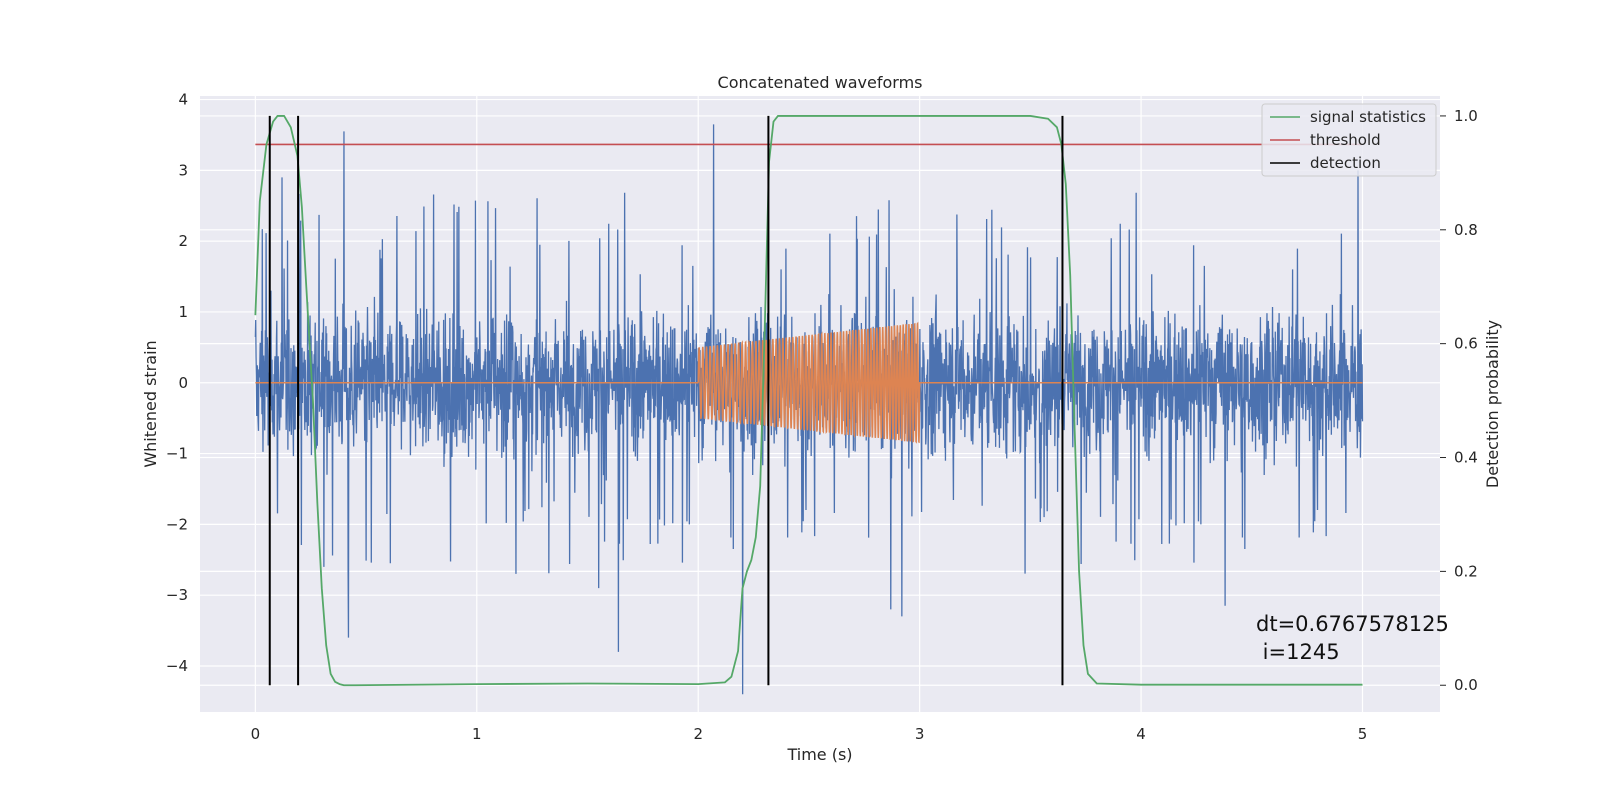 This screenshot has height=800, width=1600. I want to click on y2-axis-label: Detection probability, so click(1492, 404).